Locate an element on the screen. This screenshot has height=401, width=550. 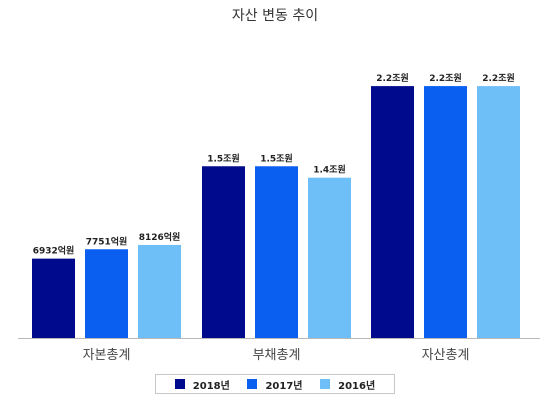
legend-label-0: 2018년 is located at coordinates (211, 386).